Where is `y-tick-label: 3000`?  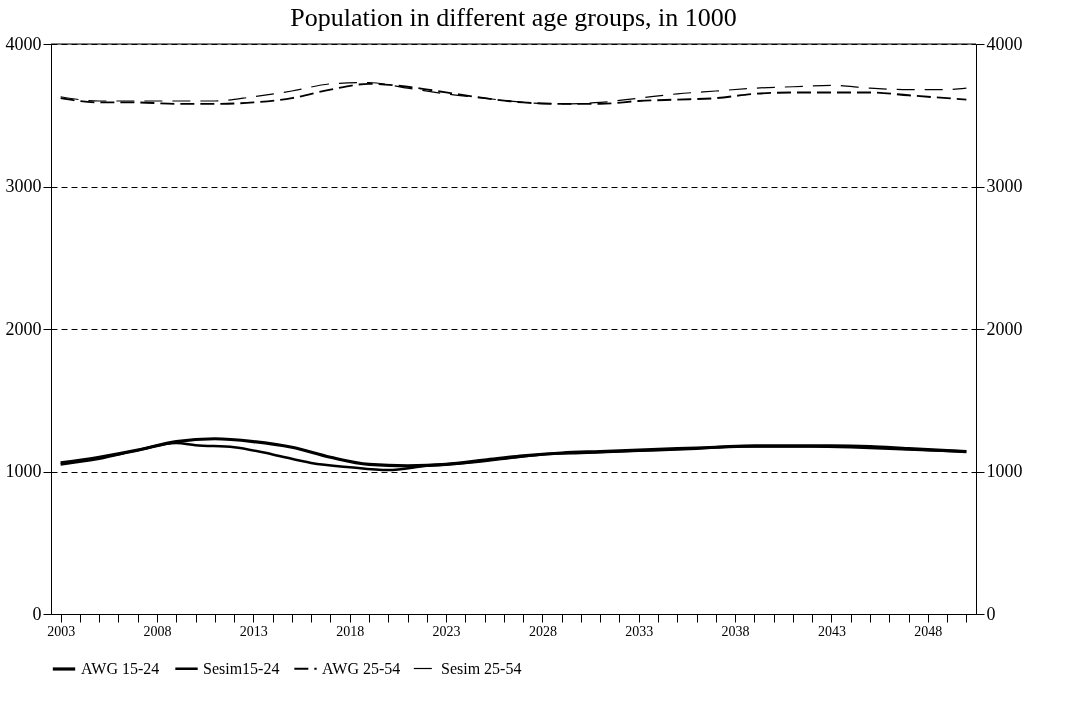 y-tick-label: 3000 is located at coordinates (23, 186).